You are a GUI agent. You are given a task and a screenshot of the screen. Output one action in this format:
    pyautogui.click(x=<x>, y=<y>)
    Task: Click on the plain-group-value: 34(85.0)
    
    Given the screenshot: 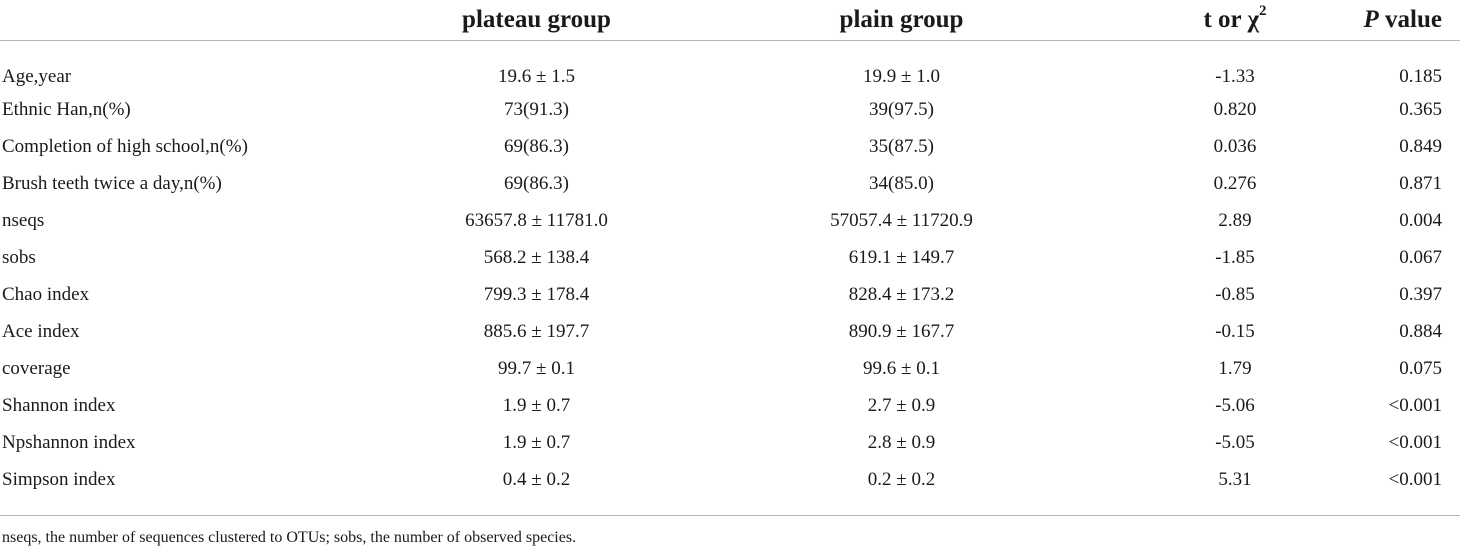 What is the action you would take?
    pyautogui.click(x=901, y=183)
    